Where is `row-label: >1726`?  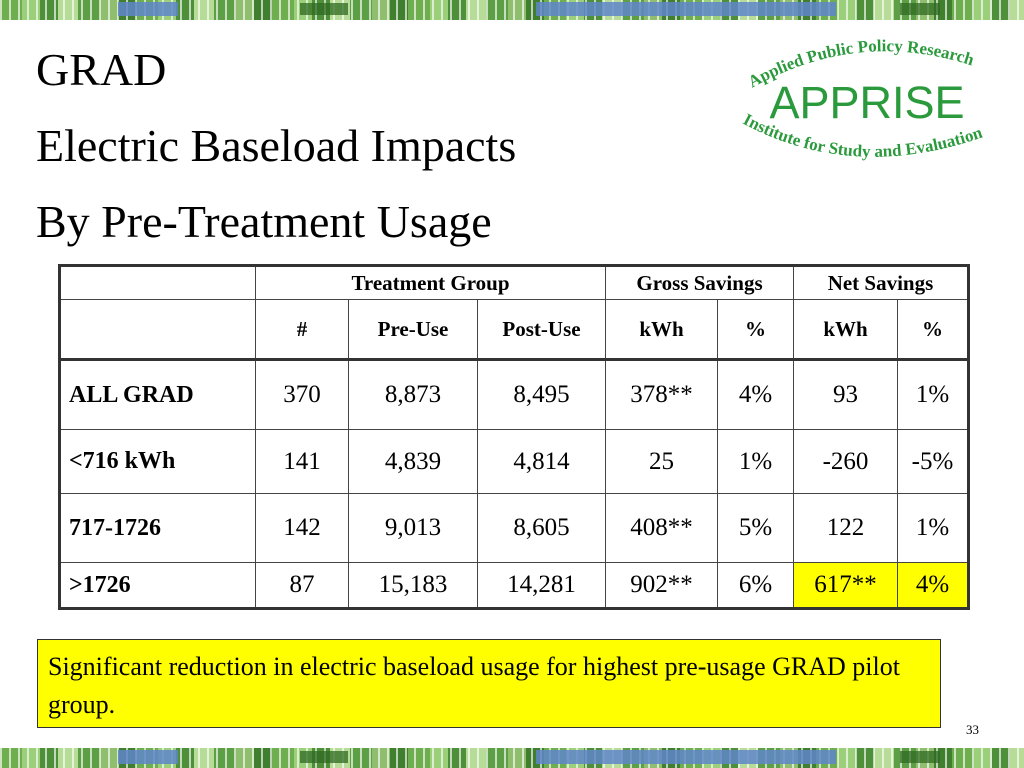 row-label: >1726 is located at coordinates (157, 585).